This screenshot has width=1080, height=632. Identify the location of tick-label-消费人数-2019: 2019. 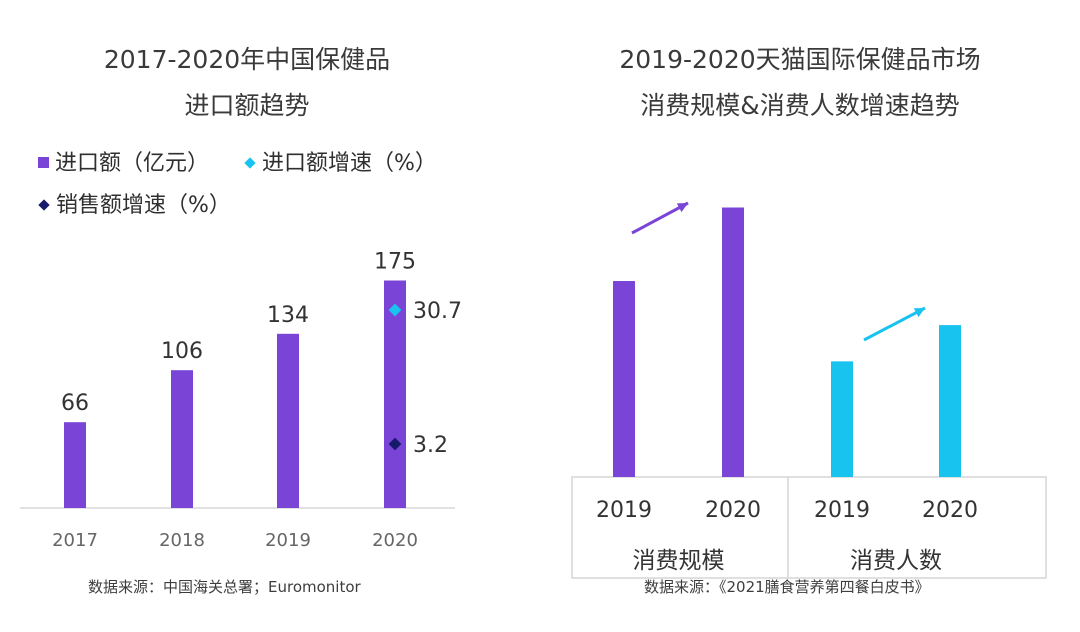
(842, 510).